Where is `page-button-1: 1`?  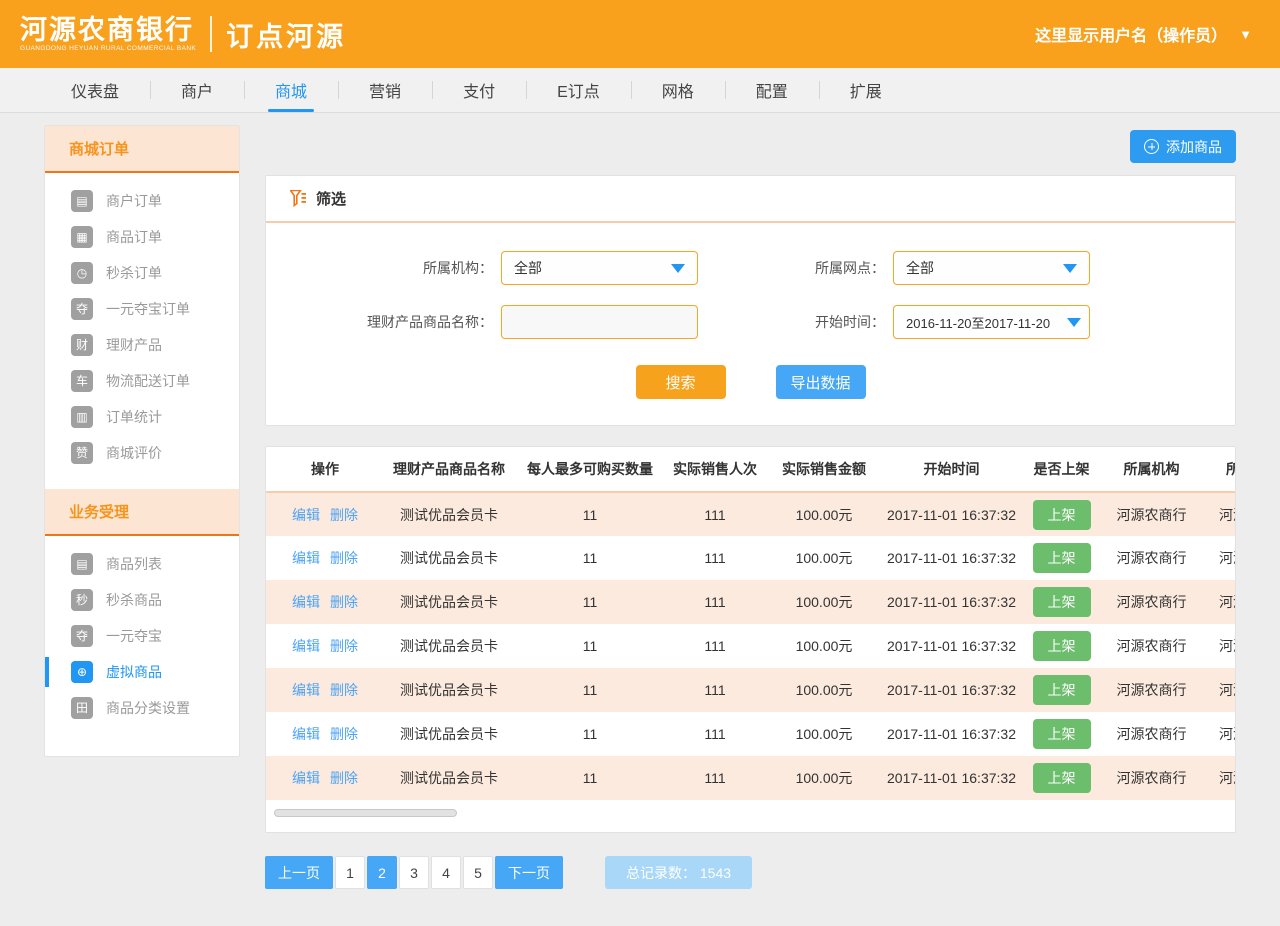
page-button-1: 1 is located at coordinates (350, 872).